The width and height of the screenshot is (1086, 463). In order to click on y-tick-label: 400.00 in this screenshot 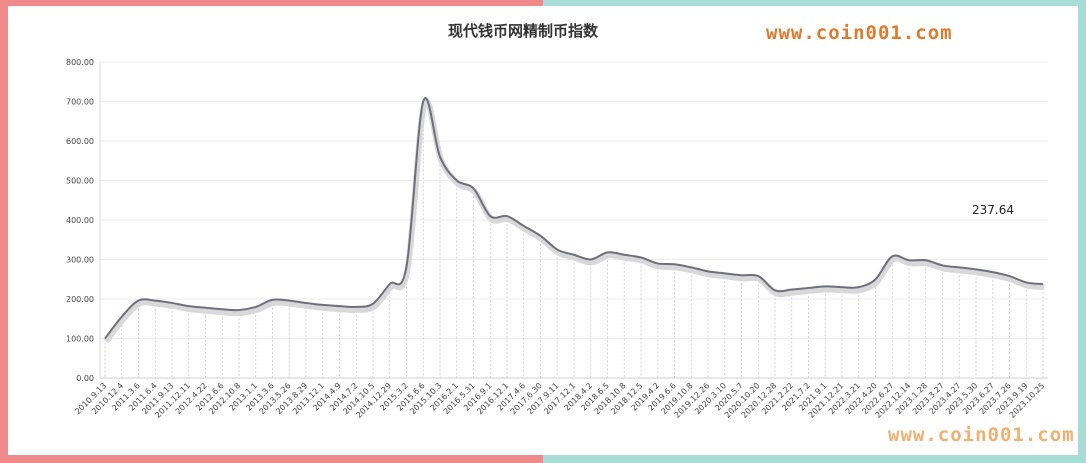, I will do `click(80, 220)`.